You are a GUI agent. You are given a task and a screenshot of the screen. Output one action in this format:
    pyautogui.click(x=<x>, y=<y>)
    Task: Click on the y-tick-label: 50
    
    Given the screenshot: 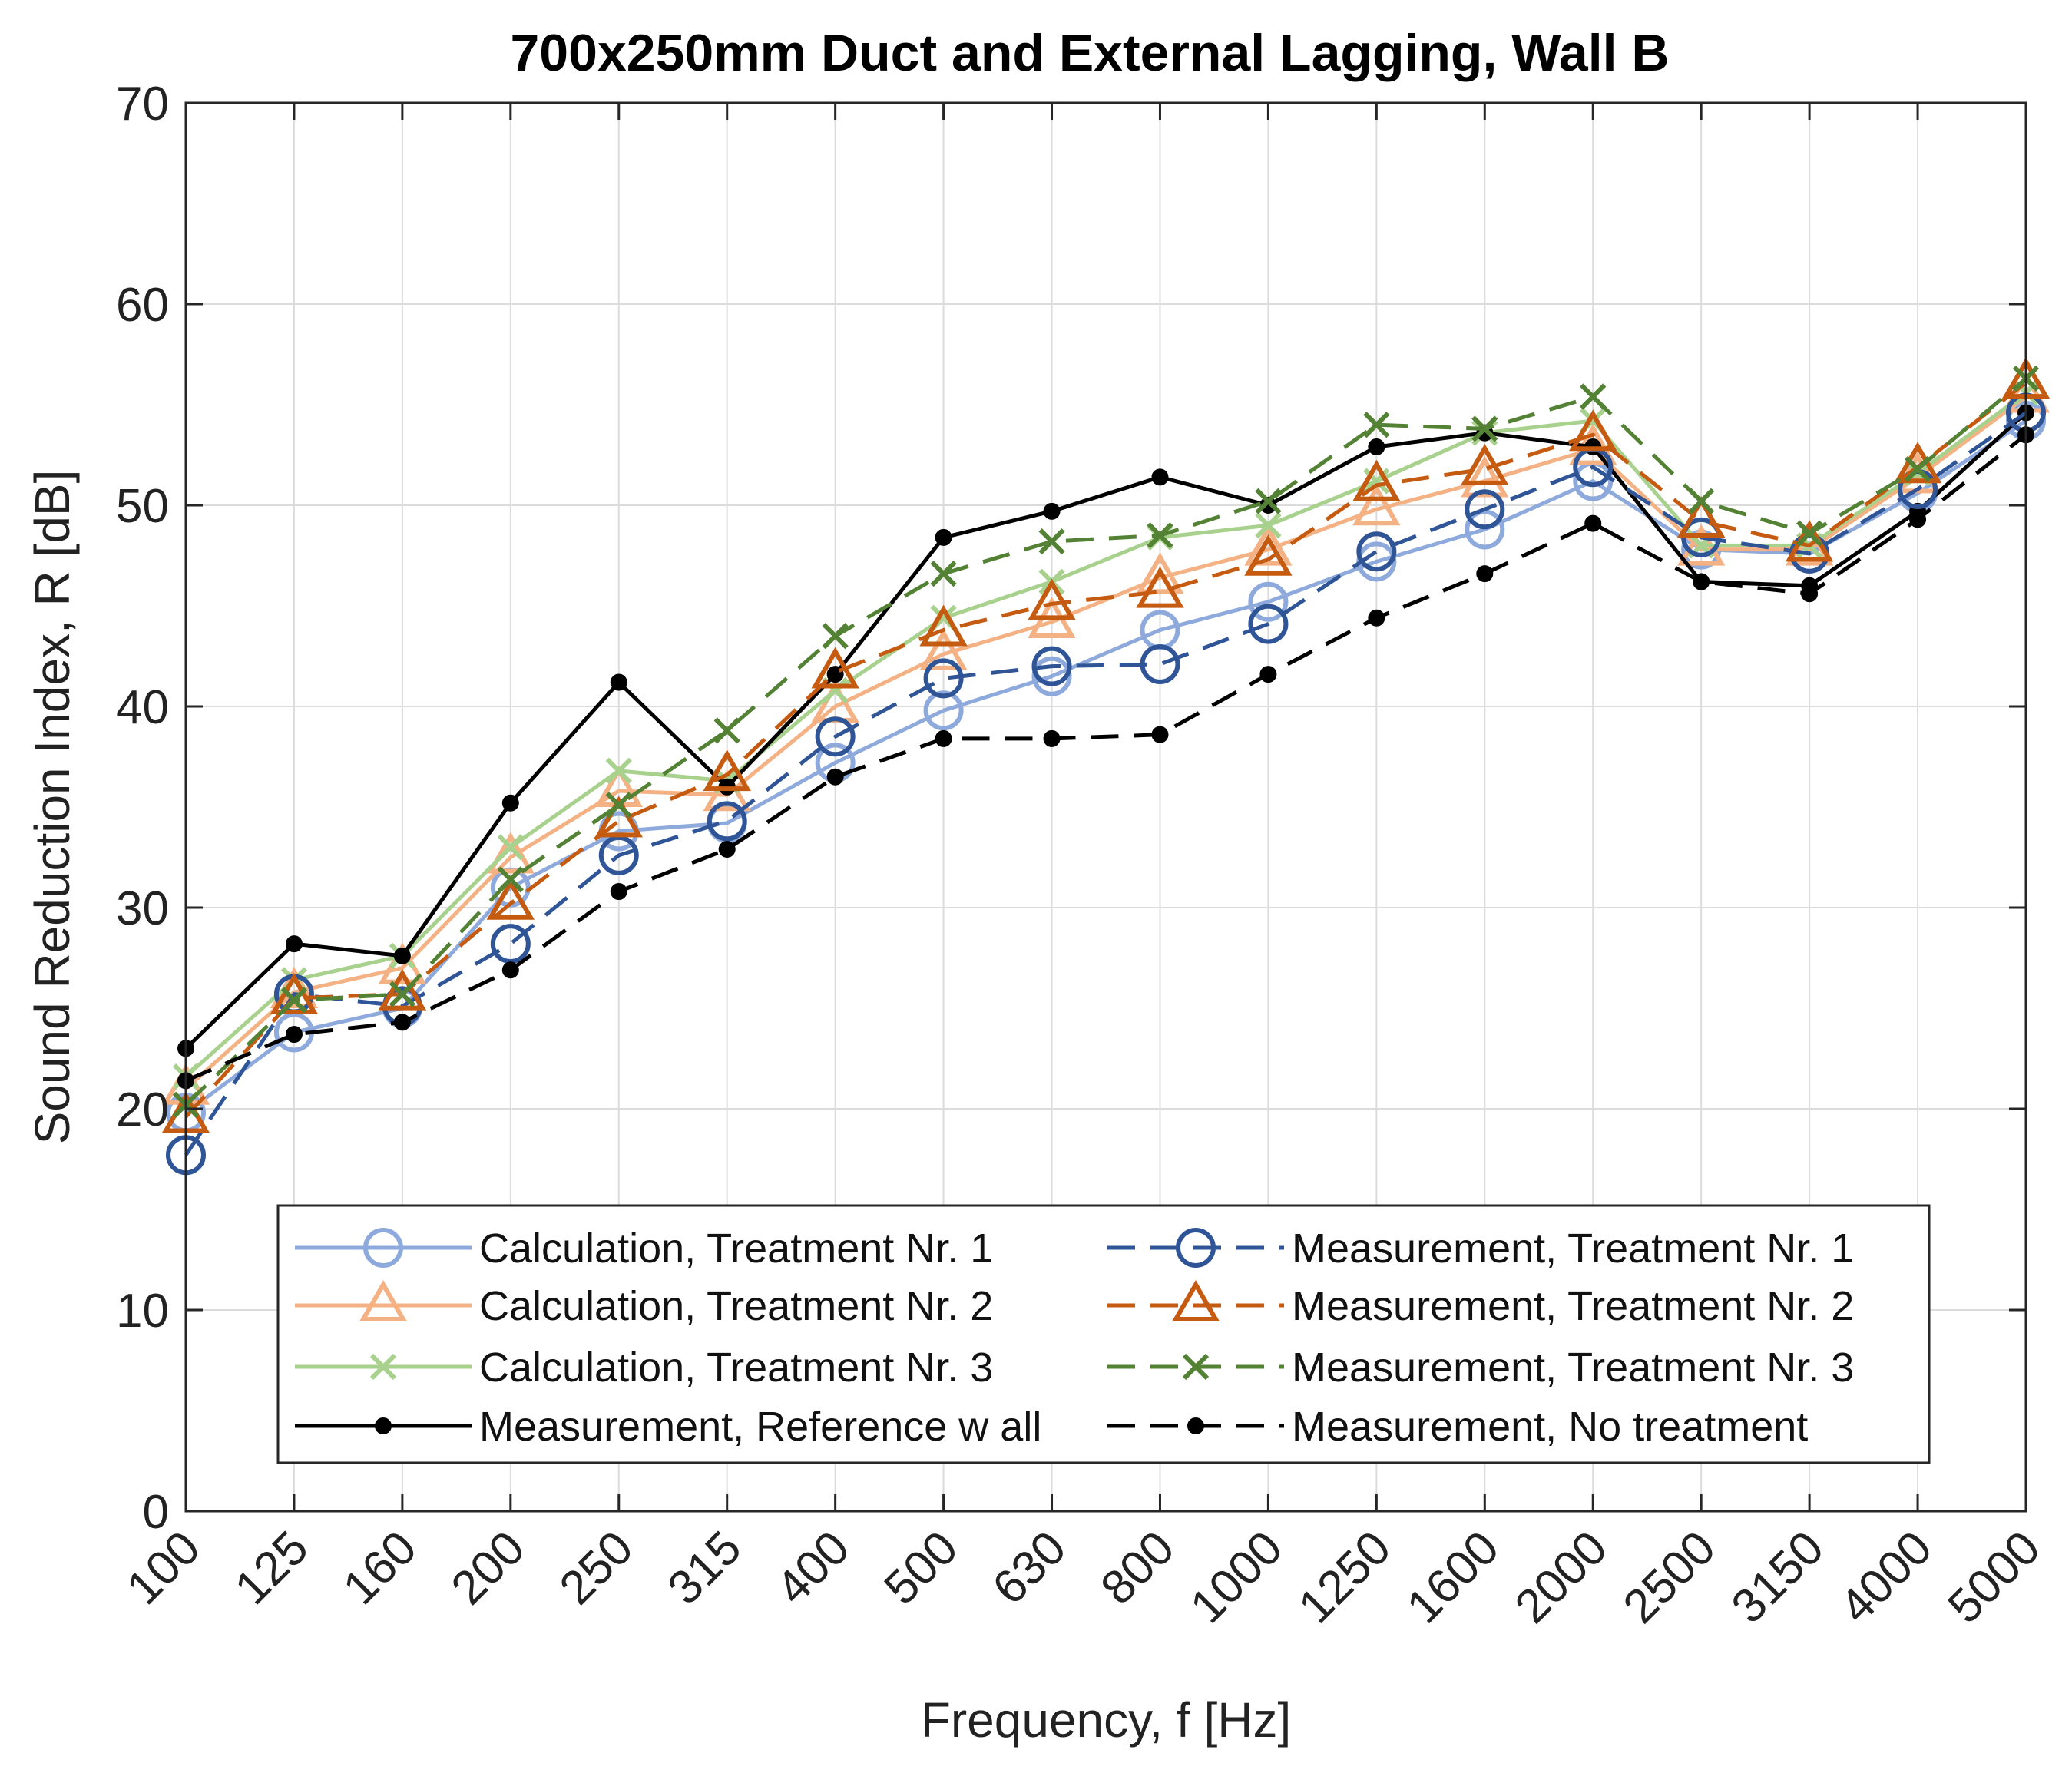 What is the action you would take?
    pyautogui.click(x=142, y=507)
    